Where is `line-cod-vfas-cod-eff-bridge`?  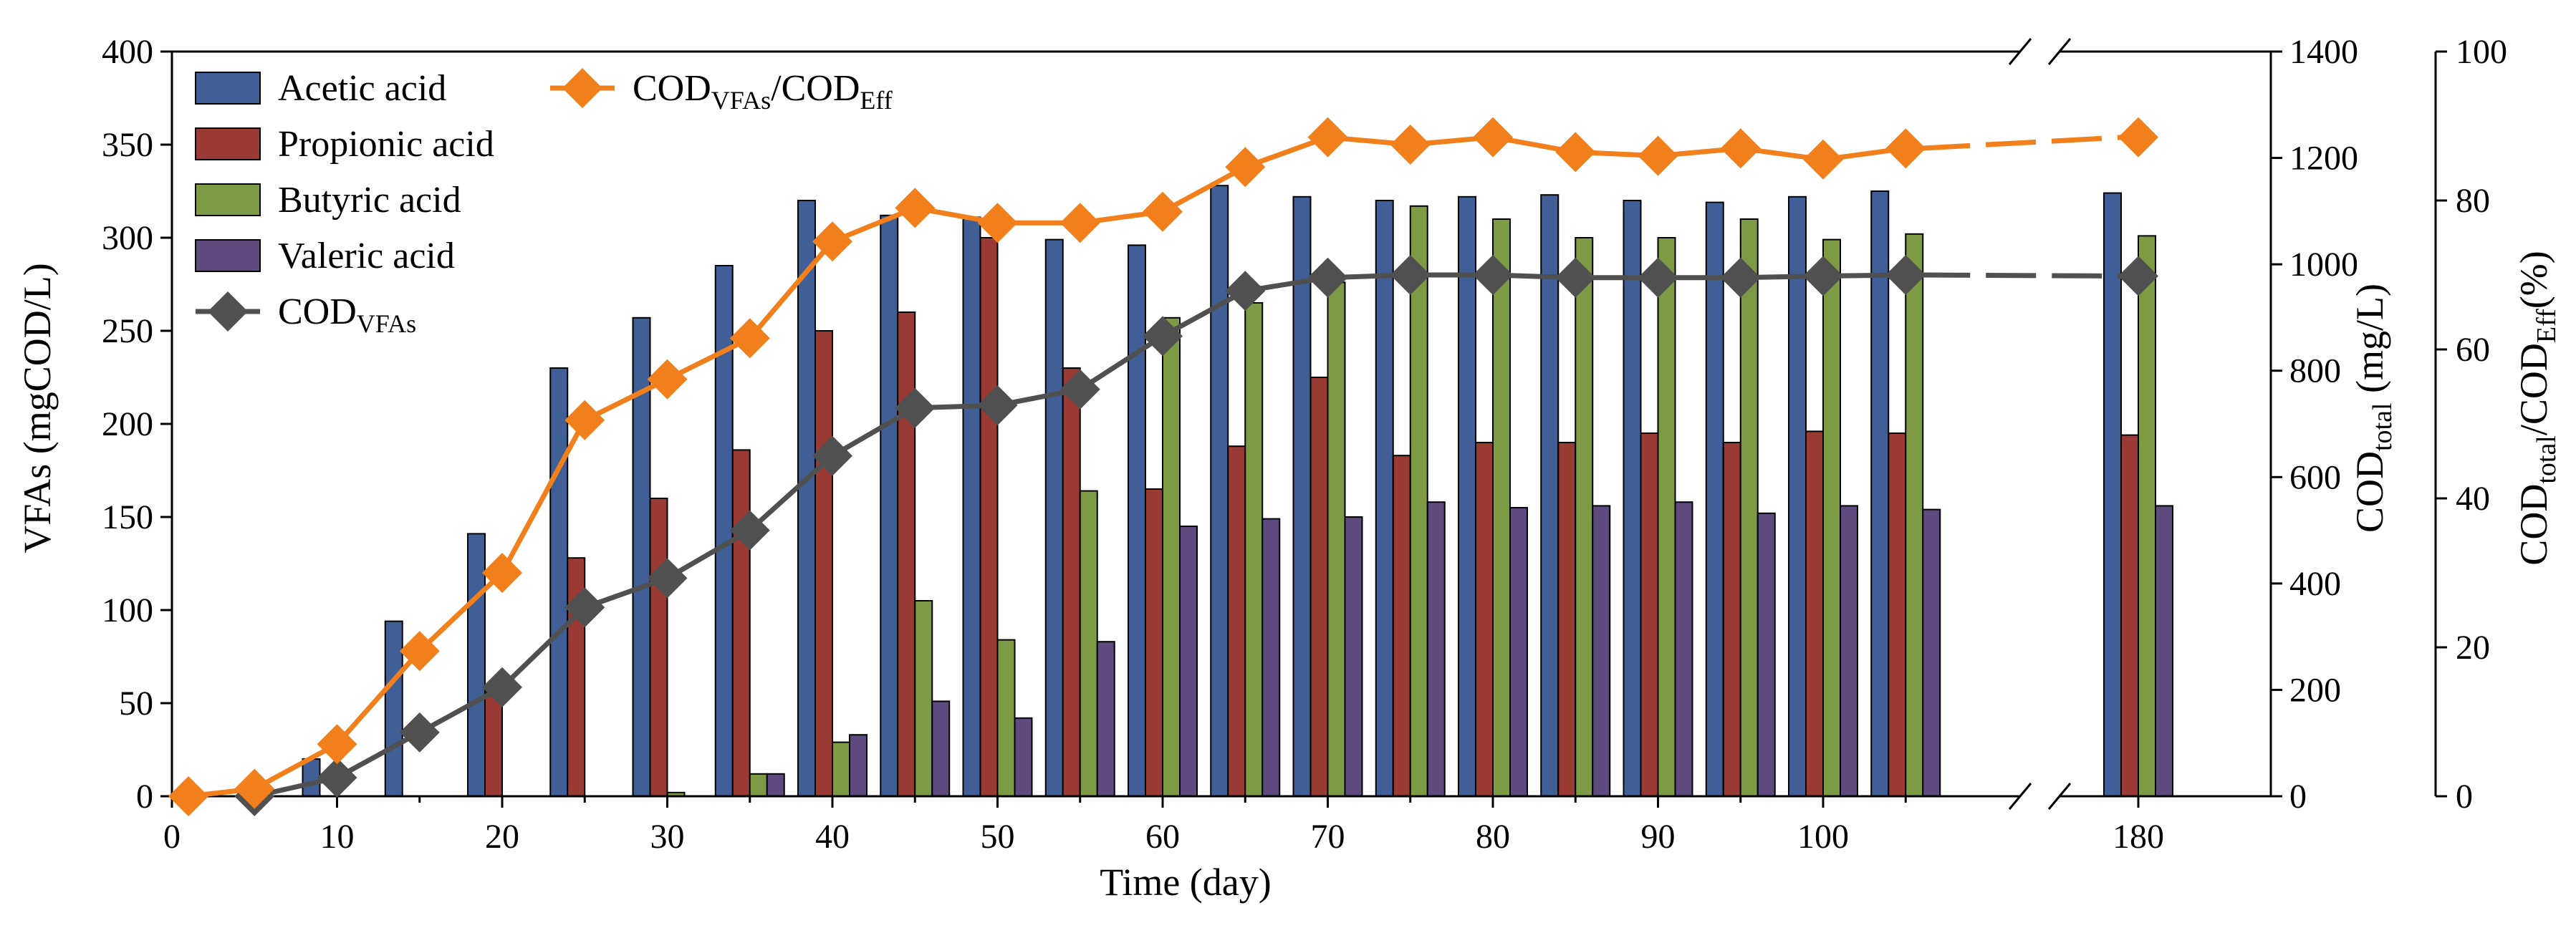
line-cod-vfas-cod-eff-bridge is located at coordinates (2022, 143).